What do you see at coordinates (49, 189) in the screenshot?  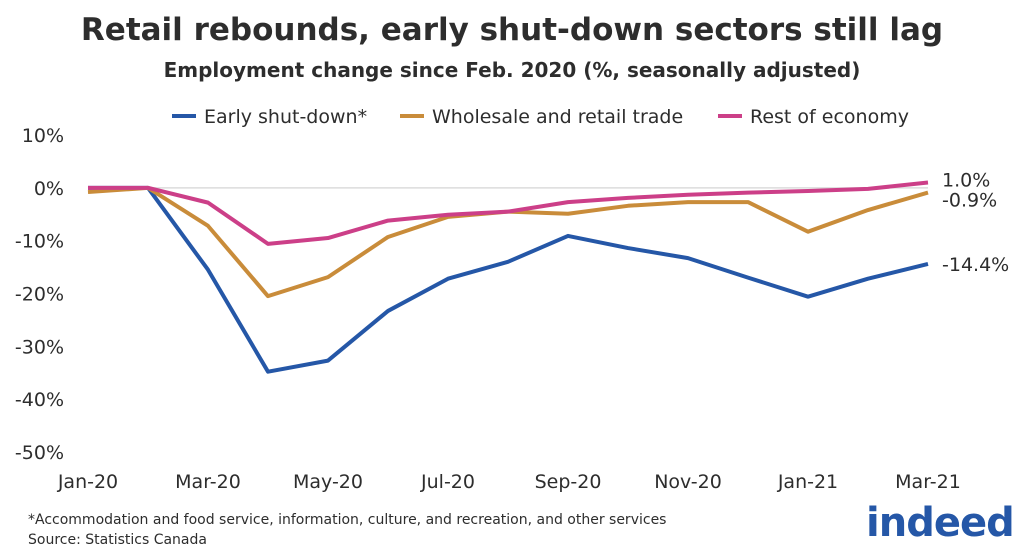 I see `y-tick-label: 0%` at bounding box center [49, 189].